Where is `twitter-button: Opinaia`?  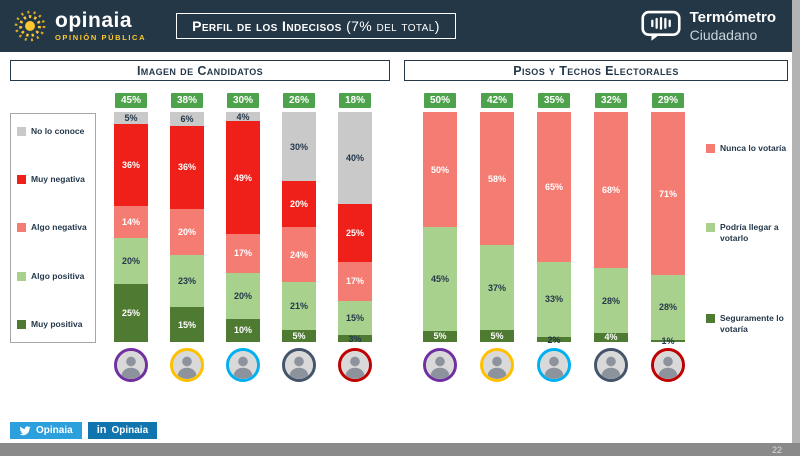
twitter-button: Opinaia is located at coordinates (46, 430).